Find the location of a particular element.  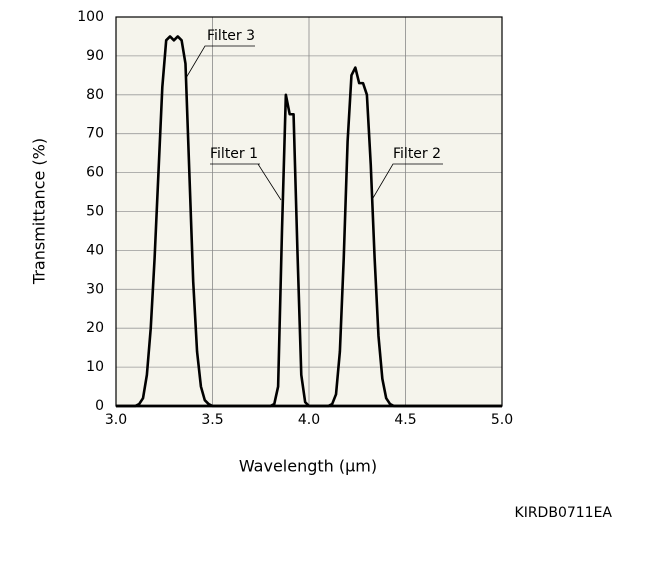

y-tick-label: 10 is located at coordinates (95, 367).